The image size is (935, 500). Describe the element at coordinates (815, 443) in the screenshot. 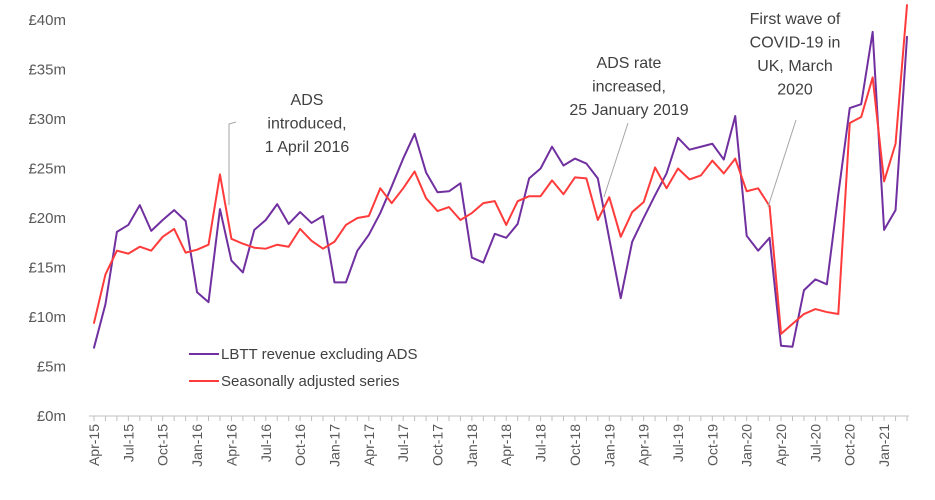

I see `x-tick-label: Jul-20` at that location.